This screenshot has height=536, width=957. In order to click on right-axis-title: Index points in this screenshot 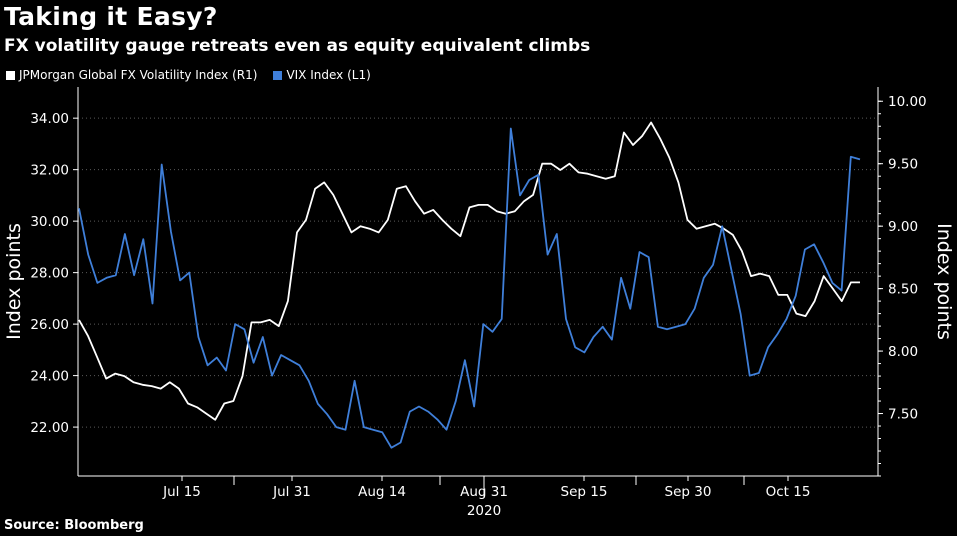, I will do `click(944, 281)`.